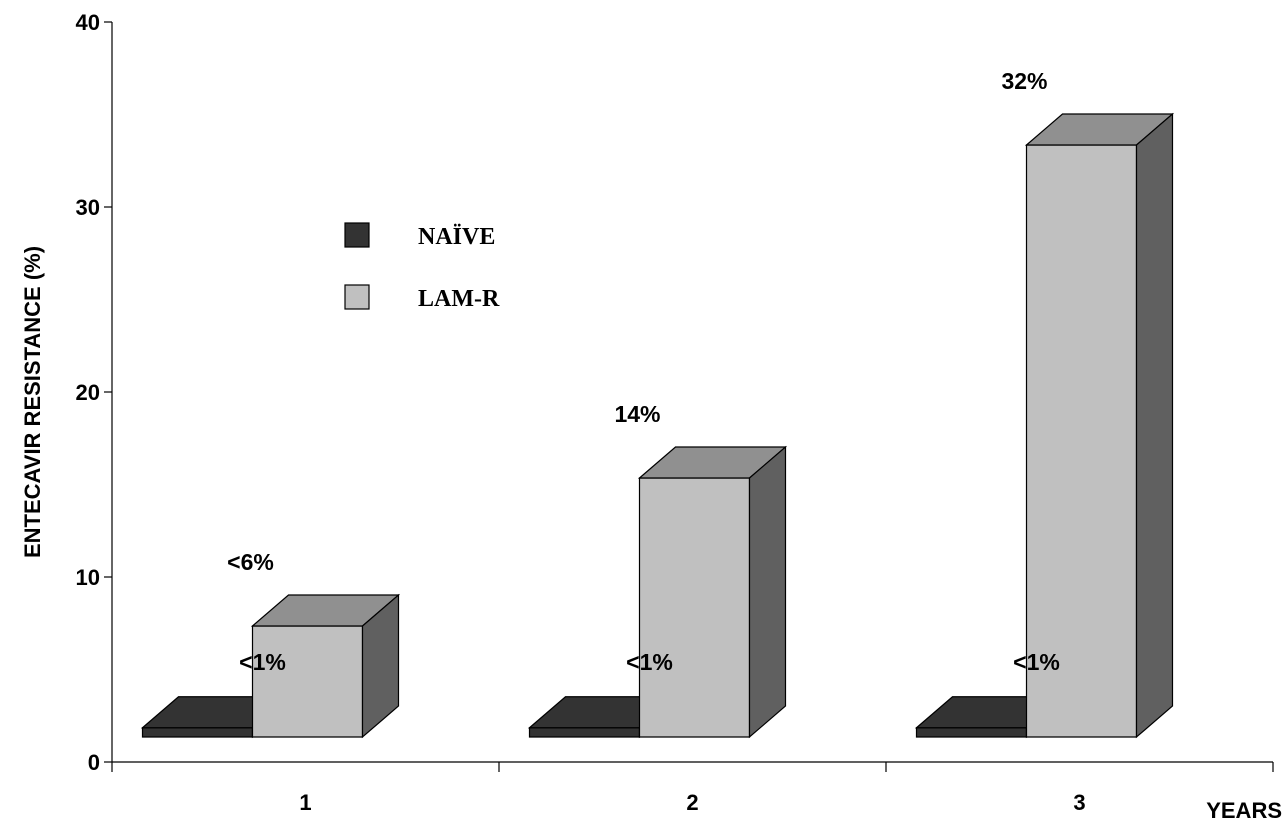 This screenshot has width=1285, height=823. I want to click on x-tick-label: 3, so click(1079, 802).